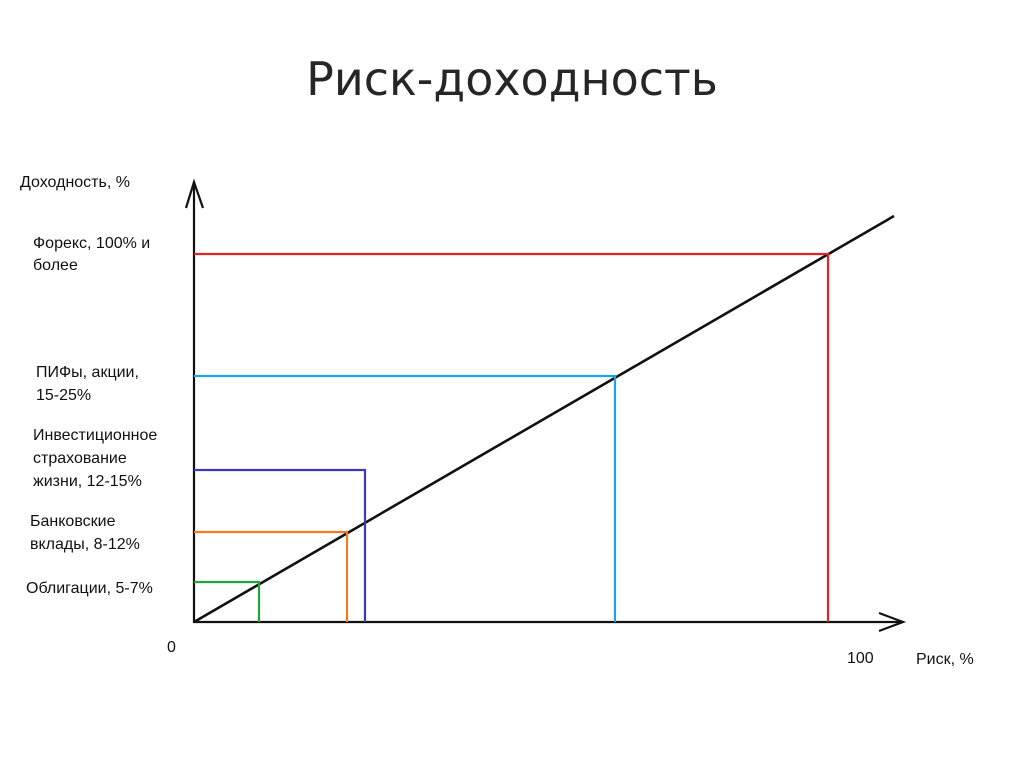 This screenshot has width=1024, height=767. Describe the element at coordinates (85, 544) in the screenshot. I see `level-label-deposits-line2: вклады, 8-12%` at that location.